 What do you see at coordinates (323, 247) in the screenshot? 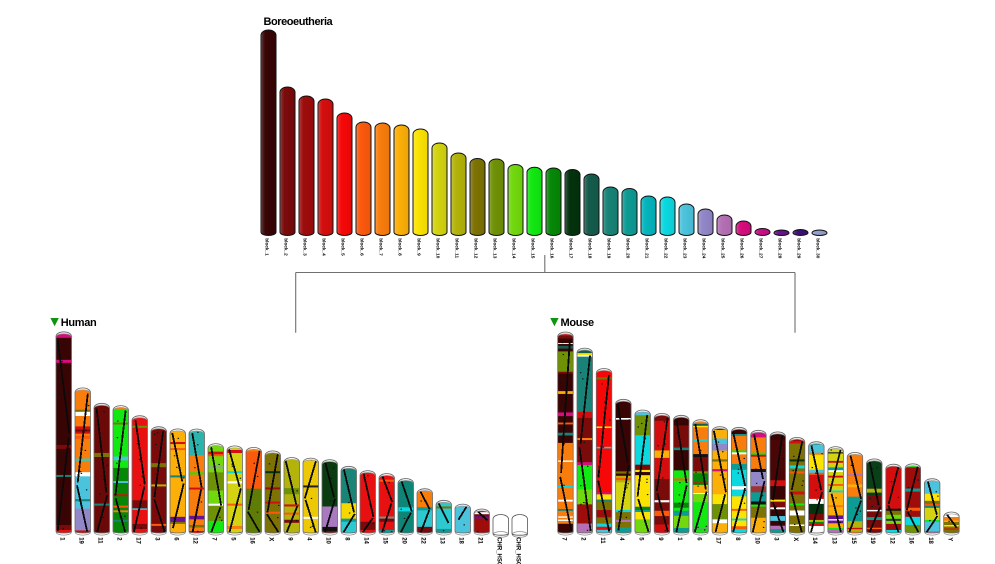
I see `svg-text: block_4` at bounding box center [323, 247].